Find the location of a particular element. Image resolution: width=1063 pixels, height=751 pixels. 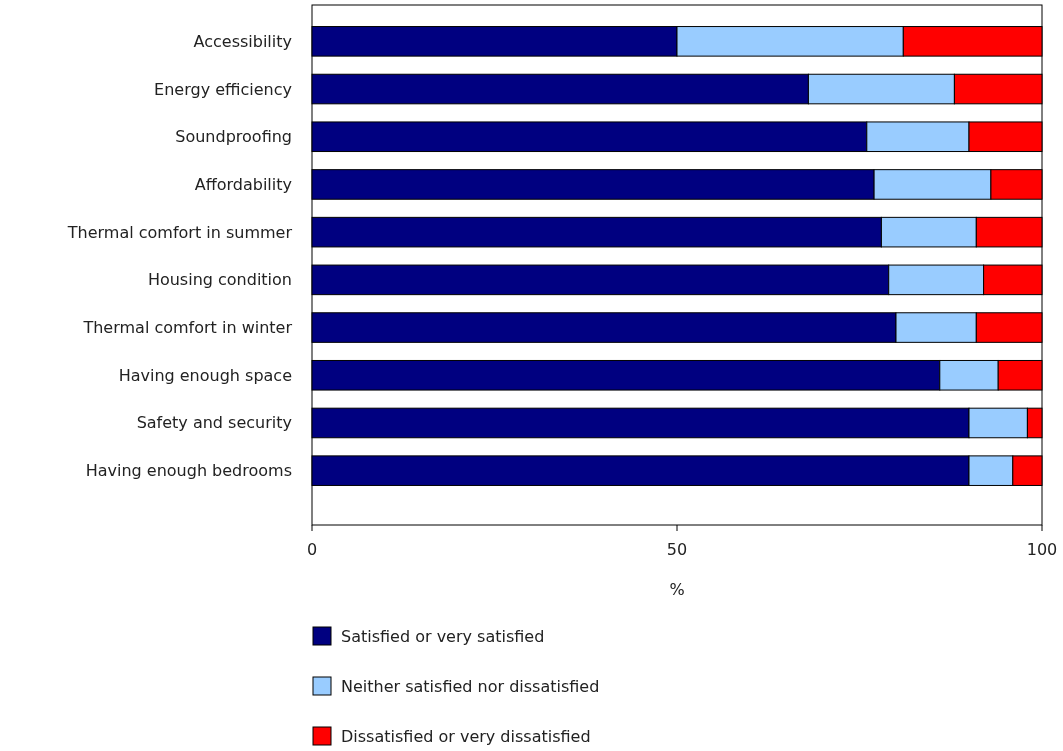

y-tick-label: Soundproofing is located at coordinates (233, 137).